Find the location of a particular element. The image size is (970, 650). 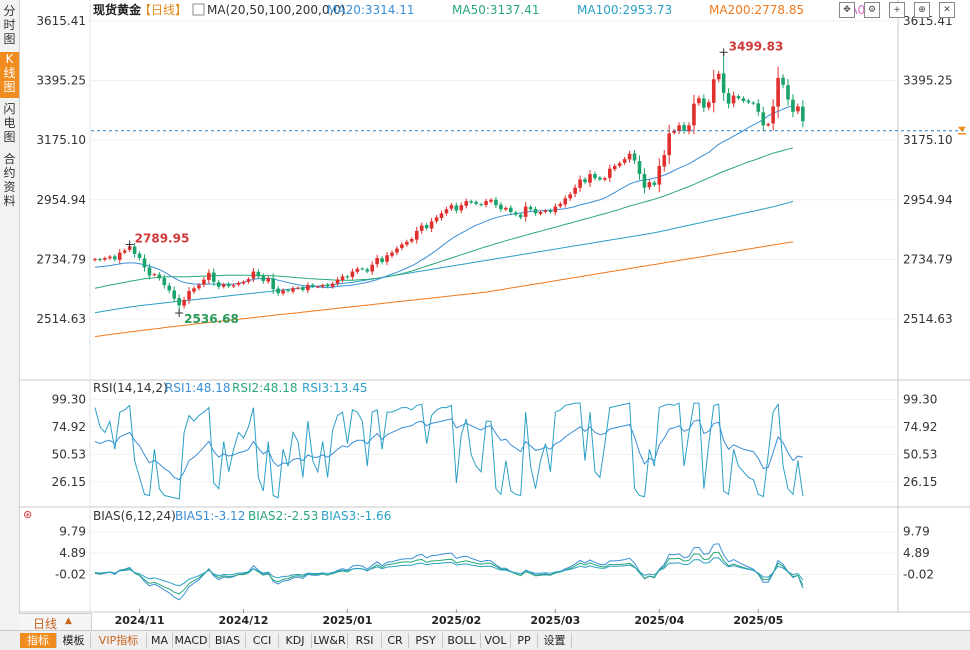

bias-y-label-right: 4.89 is located at coordinates (916, 553).